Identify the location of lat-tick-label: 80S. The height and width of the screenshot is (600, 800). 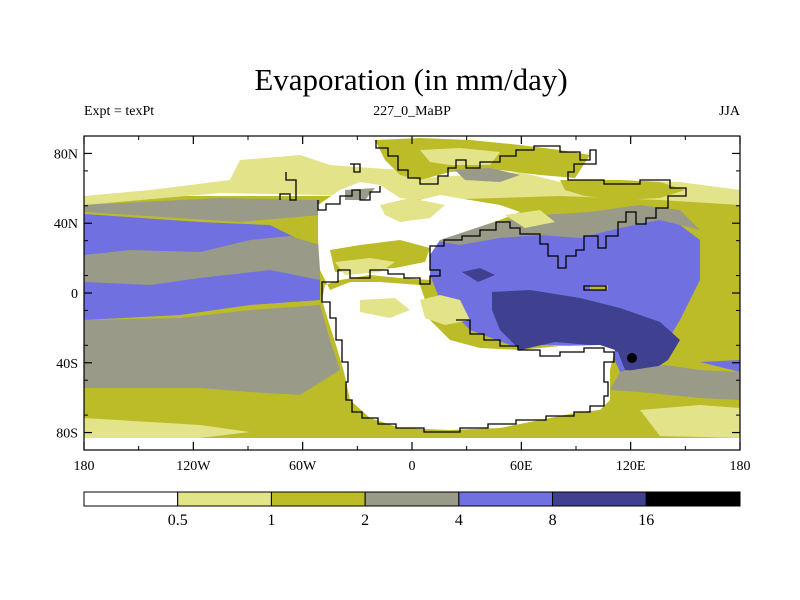
(67, 434).